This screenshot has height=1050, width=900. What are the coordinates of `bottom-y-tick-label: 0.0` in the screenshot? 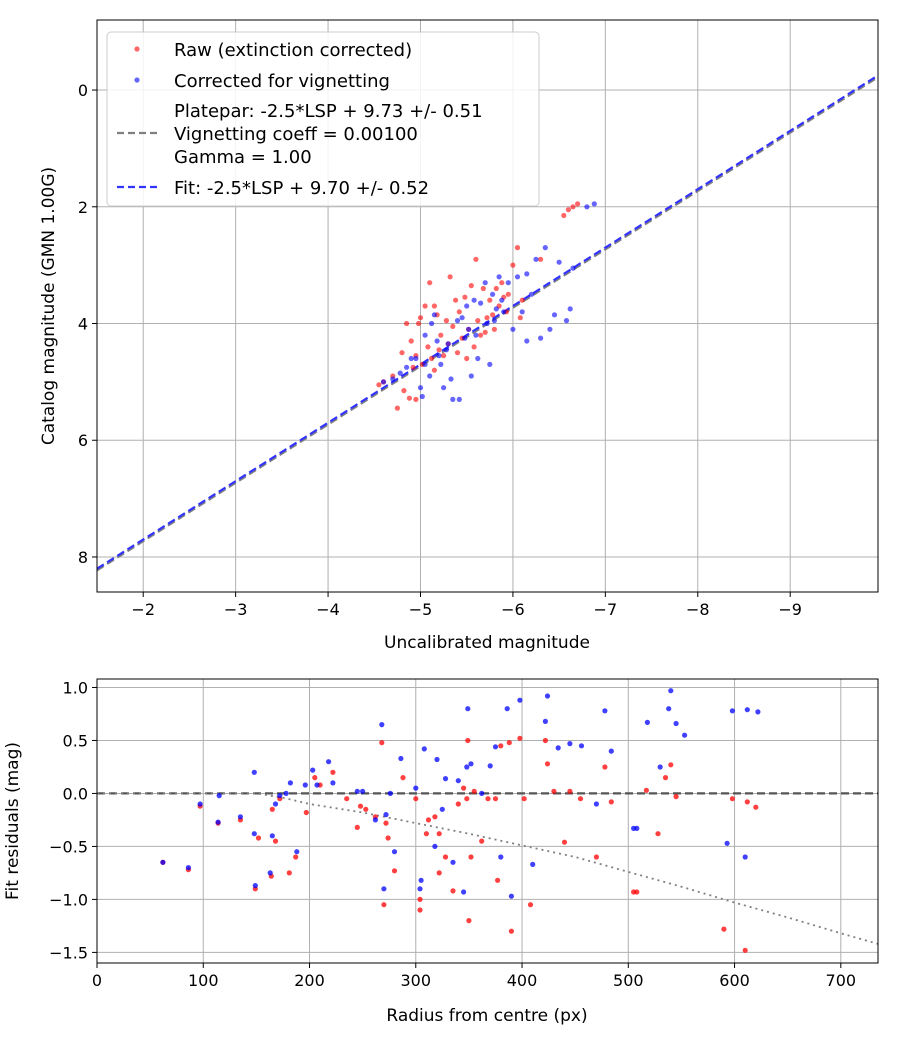 It's located at (75, 793).